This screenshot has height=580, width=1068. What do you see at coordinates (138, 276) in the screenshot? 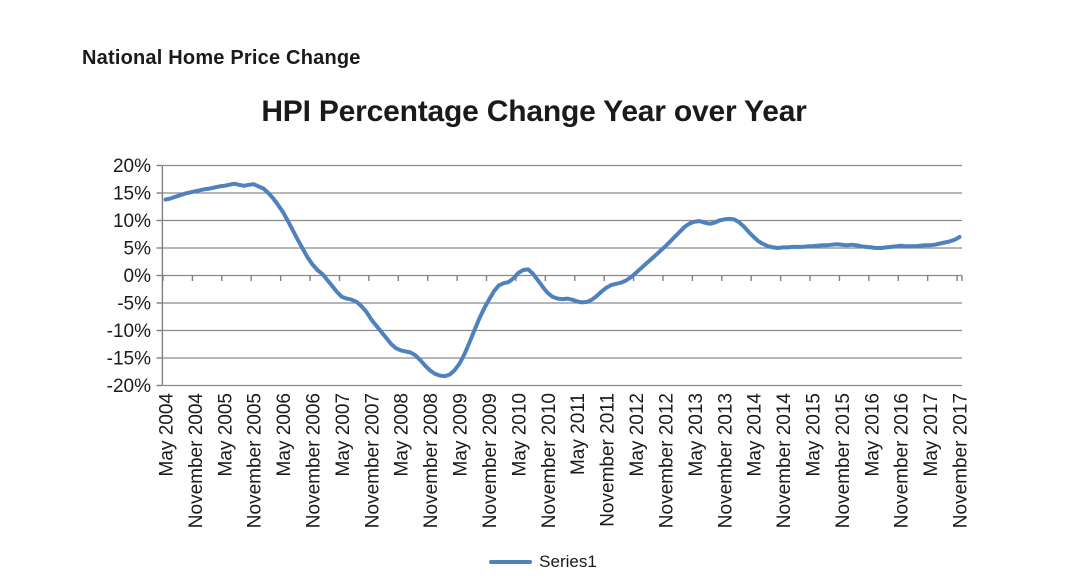
I see `y-axis-label: 0%` at bounding box center [138, 276].